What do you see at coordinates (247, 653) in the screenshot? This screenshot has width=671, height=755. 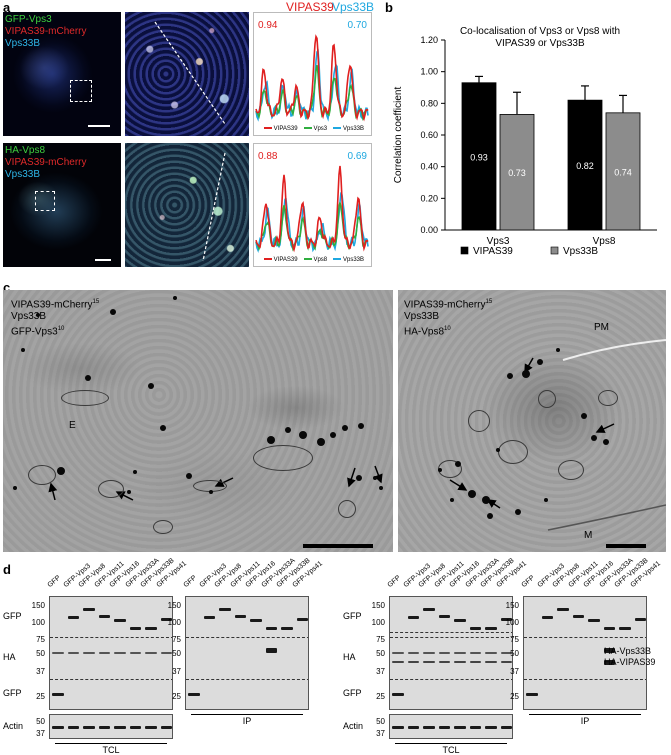 I see `blot-ip-main` at bounding box center [247, 653].